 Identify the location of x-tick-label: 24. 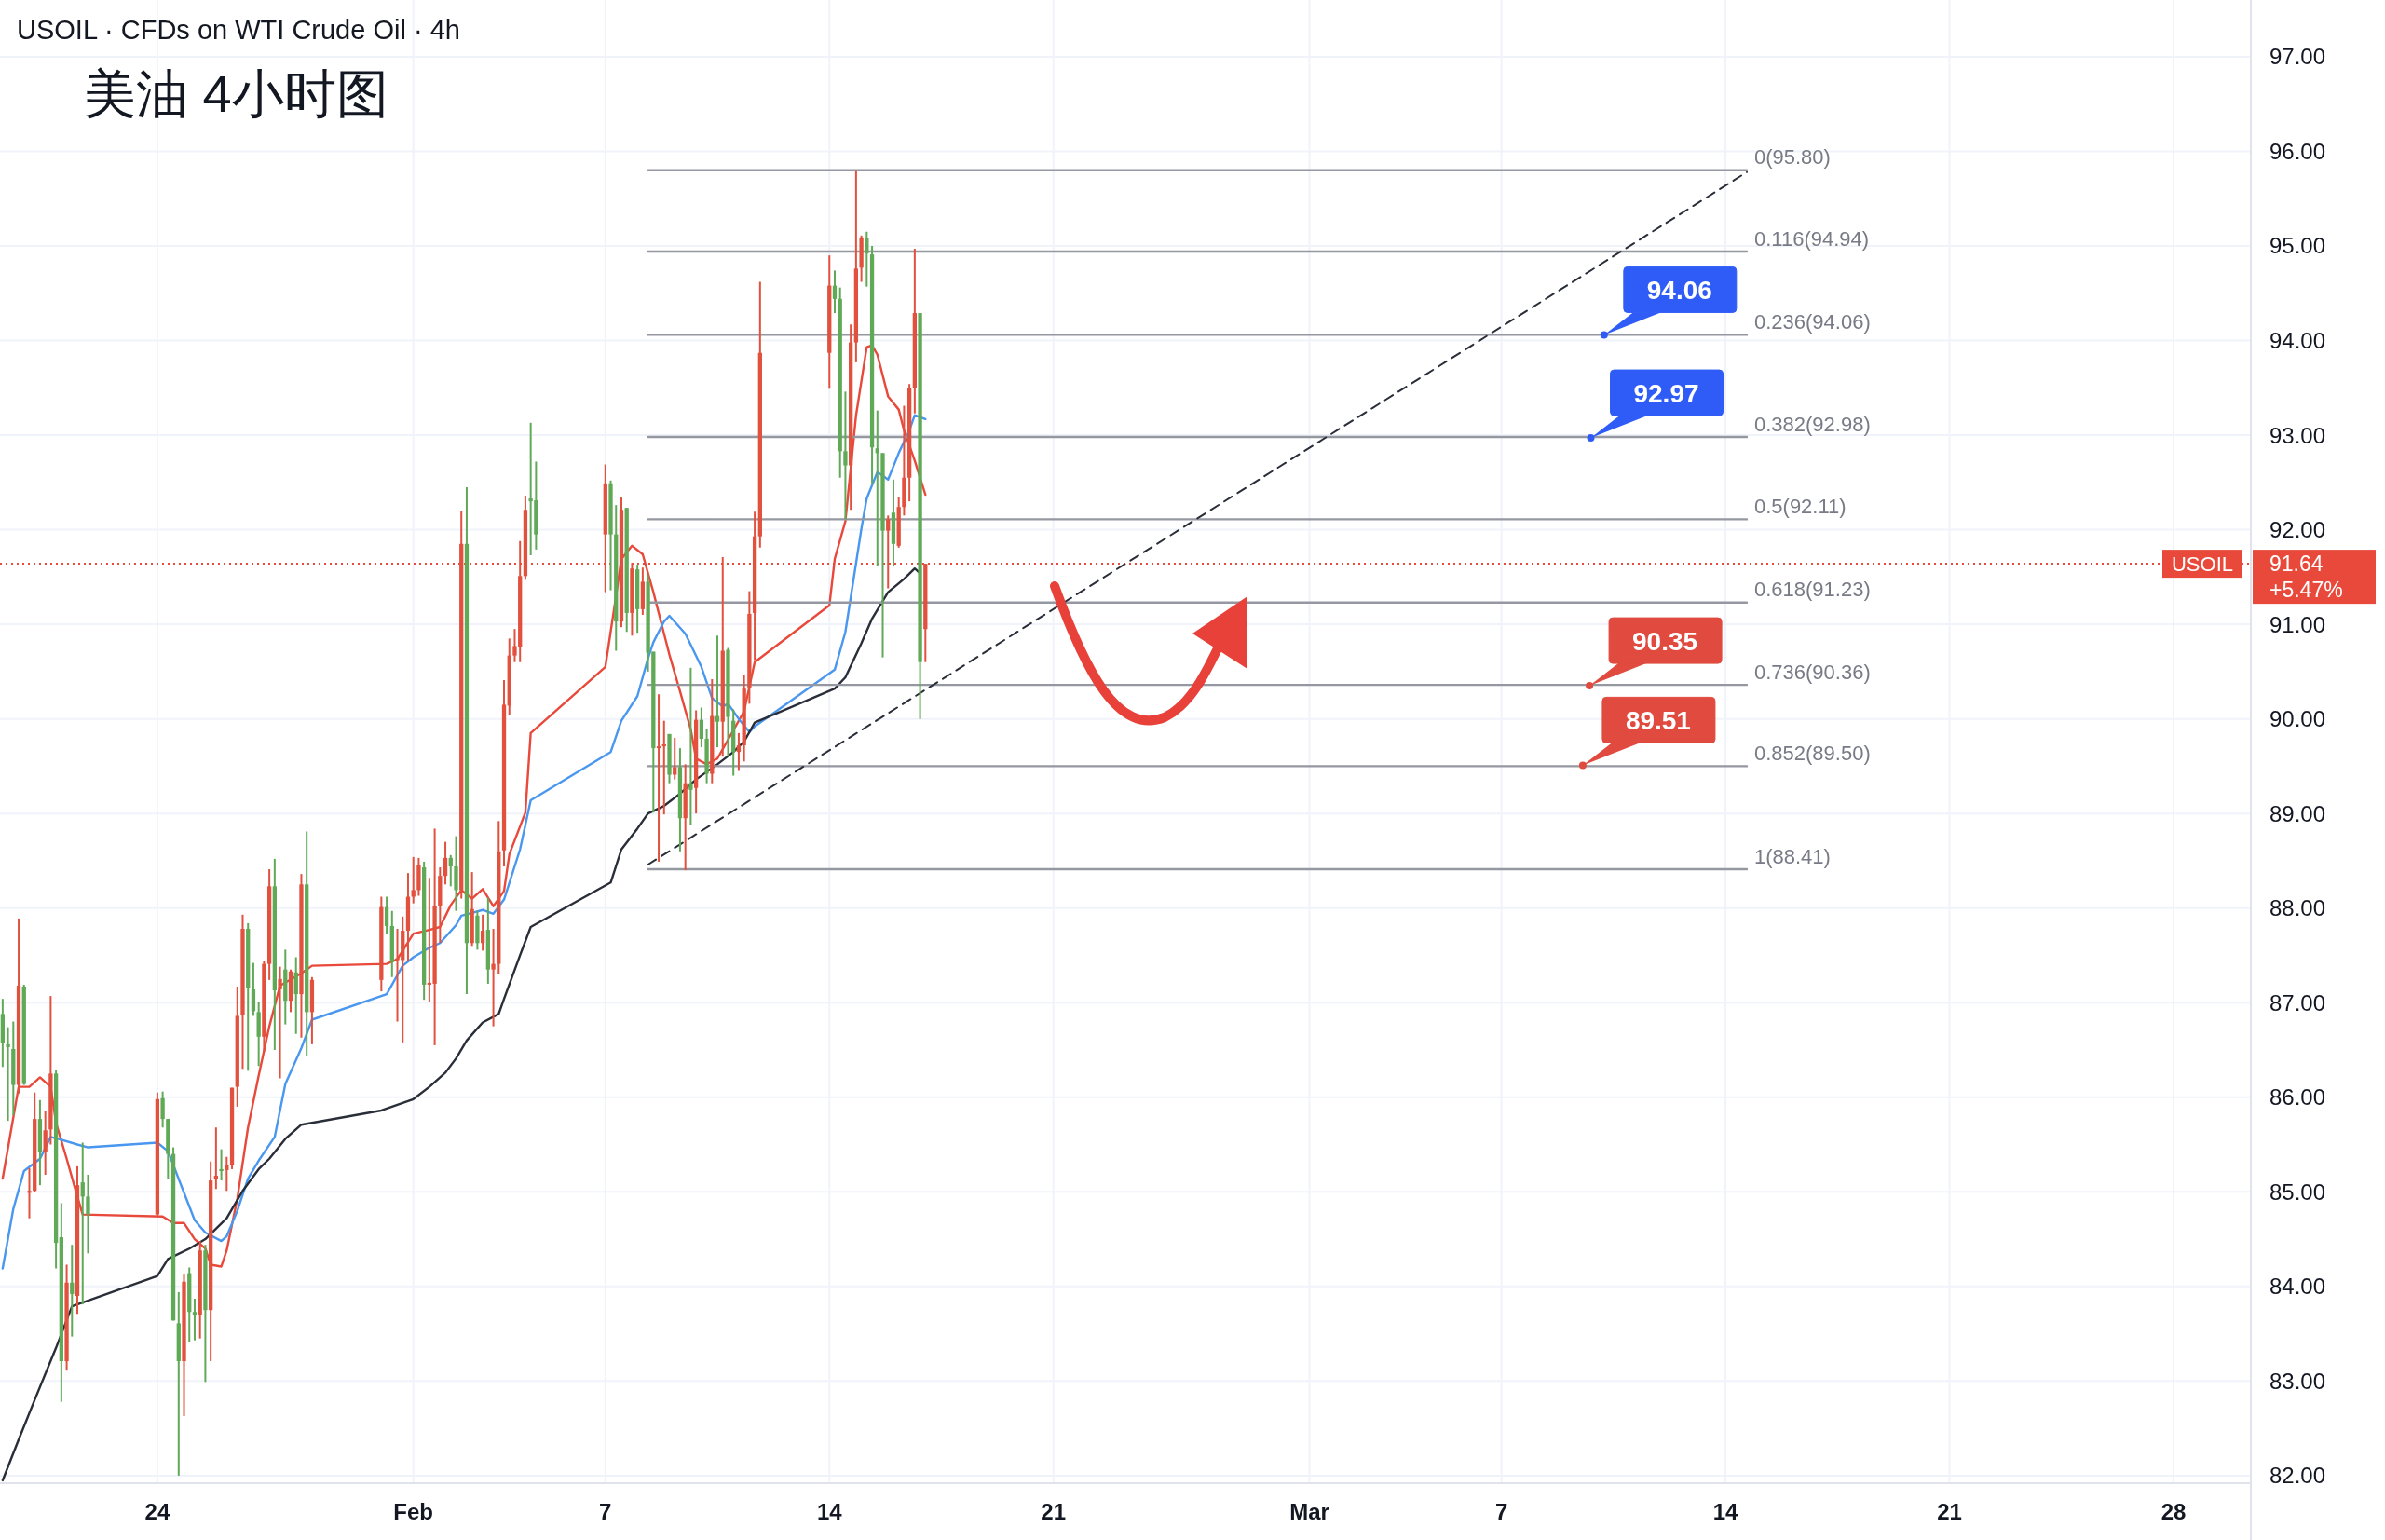
(157, 1511).